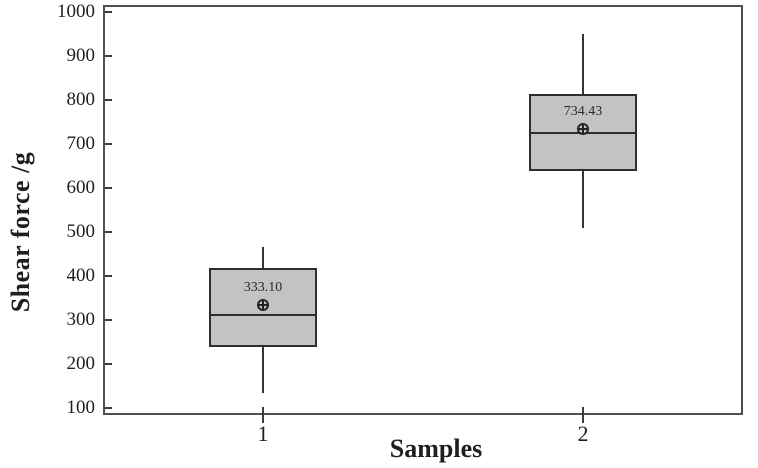  I want to click on y-axis-tick-label: 400, so click(81, 275).